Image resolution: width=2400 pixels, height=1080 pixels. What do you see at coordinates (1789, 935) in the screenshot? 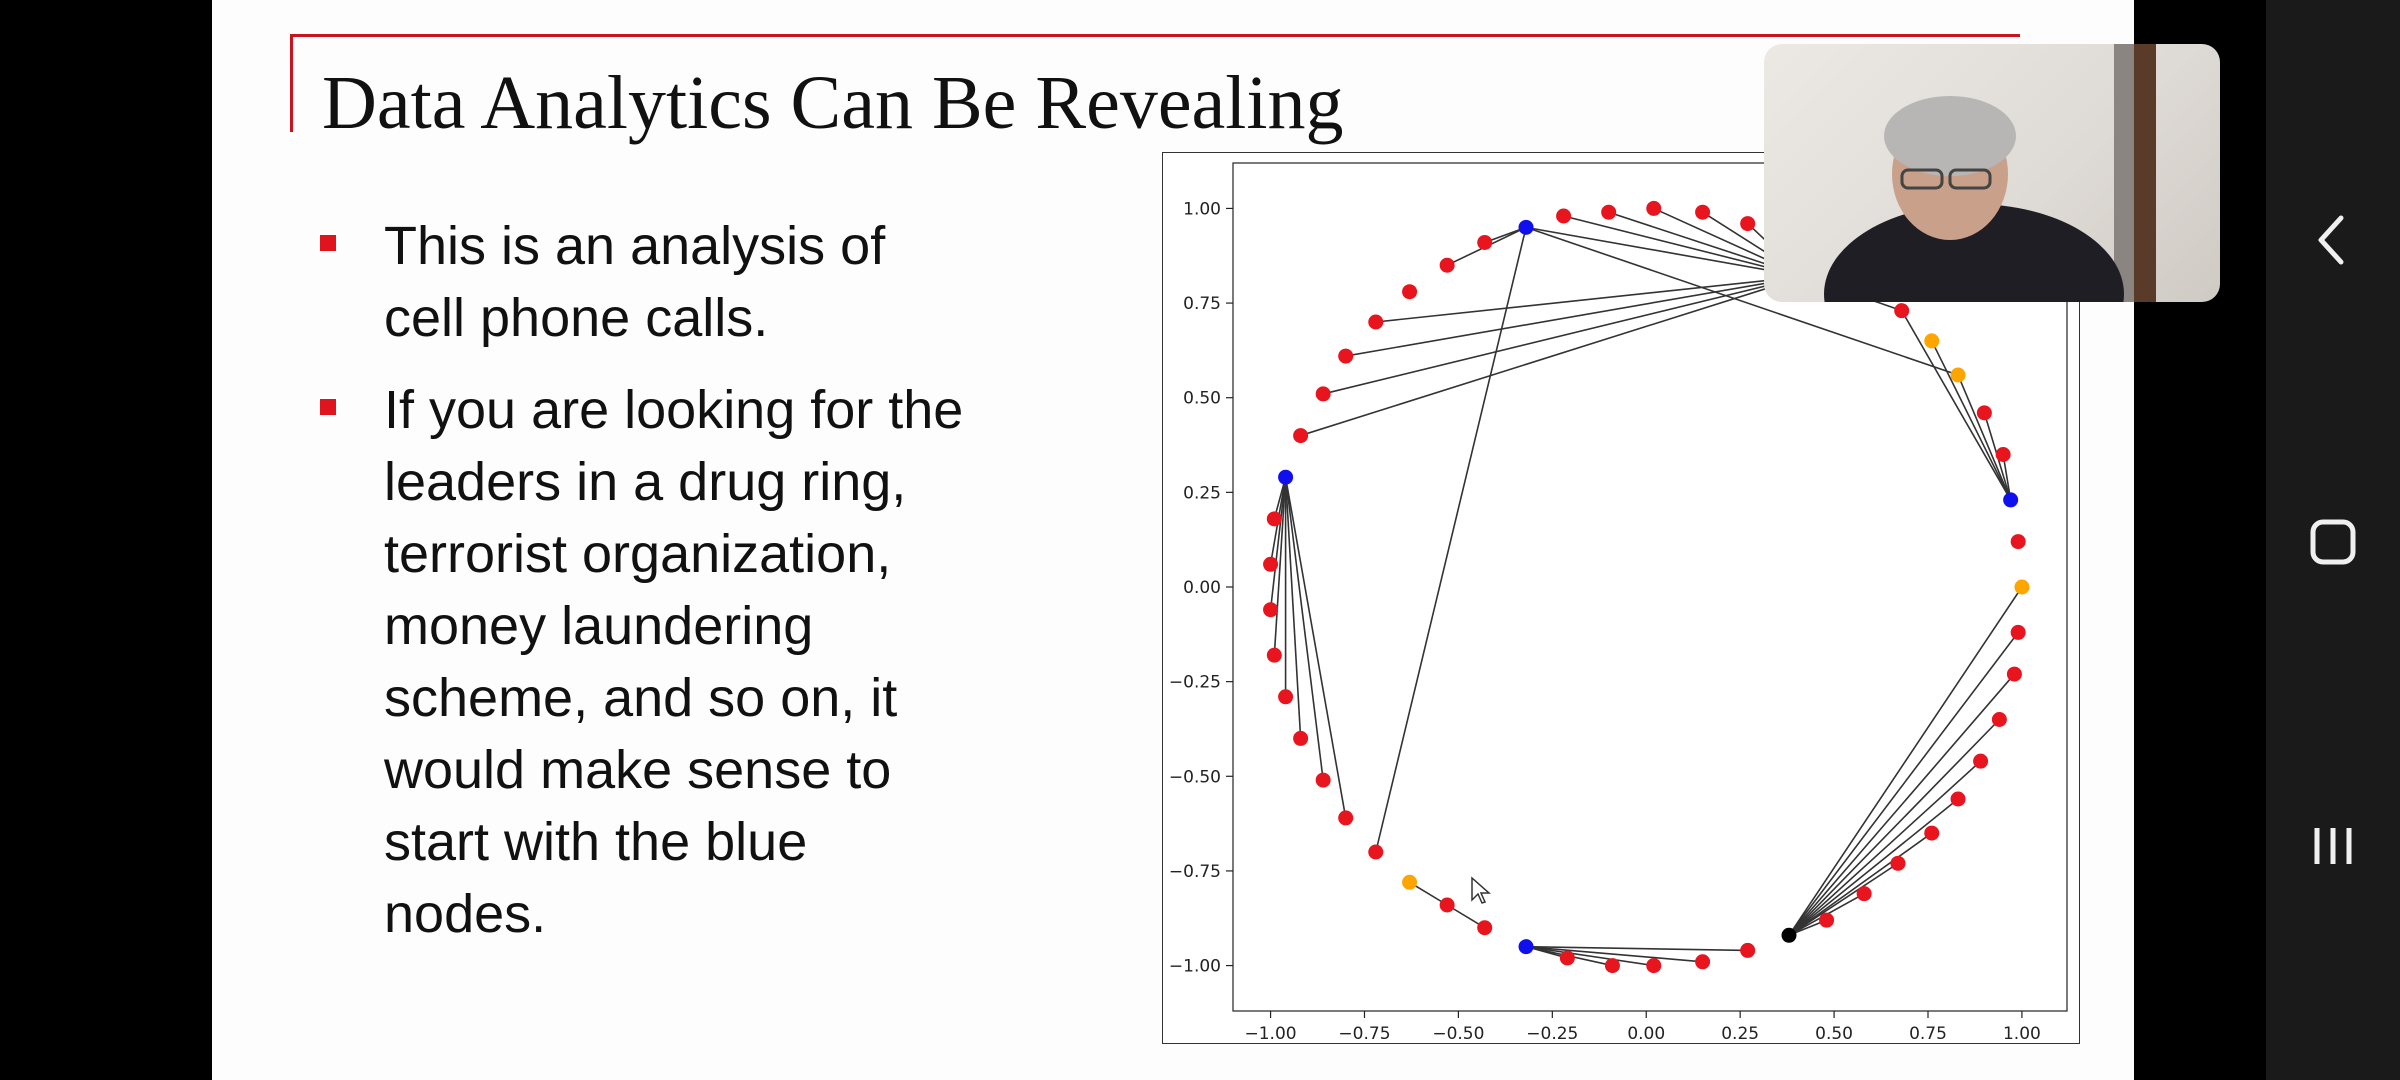
I see `network-node-black` at bounding box center [1789, 935].